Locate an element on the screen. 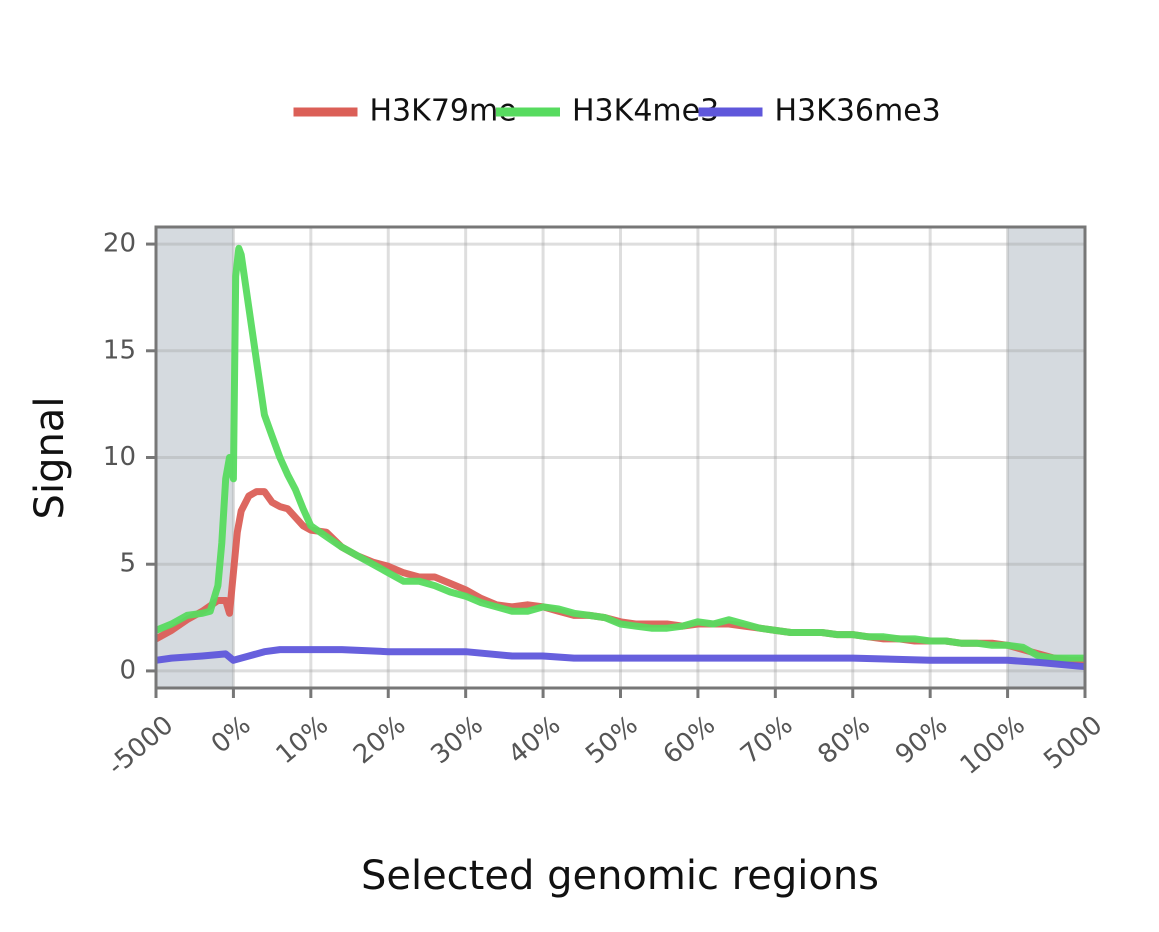 This screenshot has width=1159, height=932. line is located at coordinates (620, 658).